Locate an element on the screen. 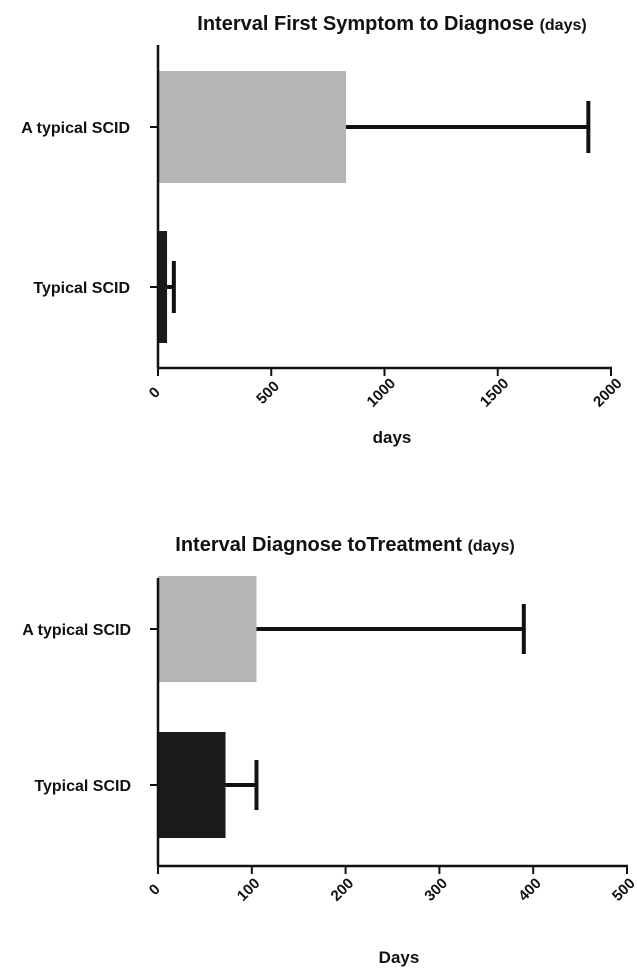 Image resolution: width=637 pixels, height=972 pixels. chart2-xtick-label-200: 200 is located at coordinates (343, 890).